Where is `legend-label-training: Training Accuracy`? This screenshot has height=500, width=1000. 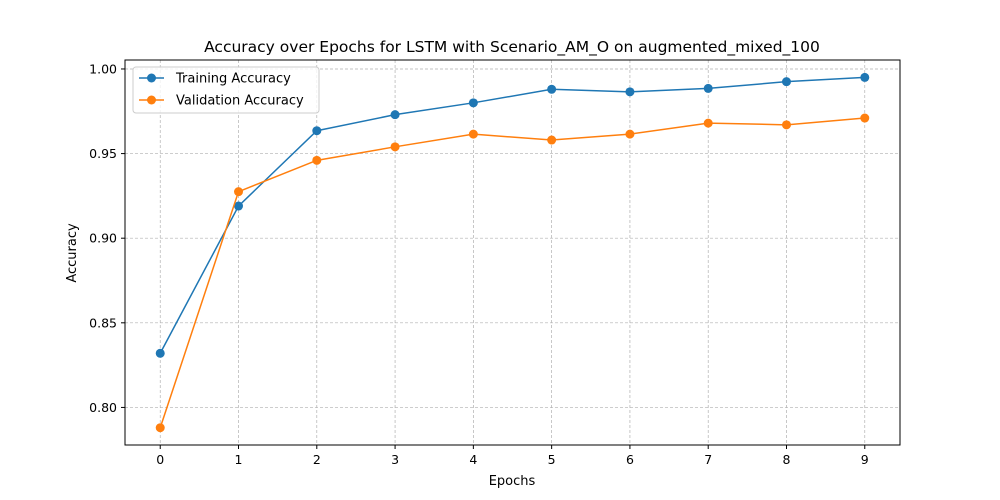 legend-label-training: Training Accuracy is located at coordinates (233, 79).